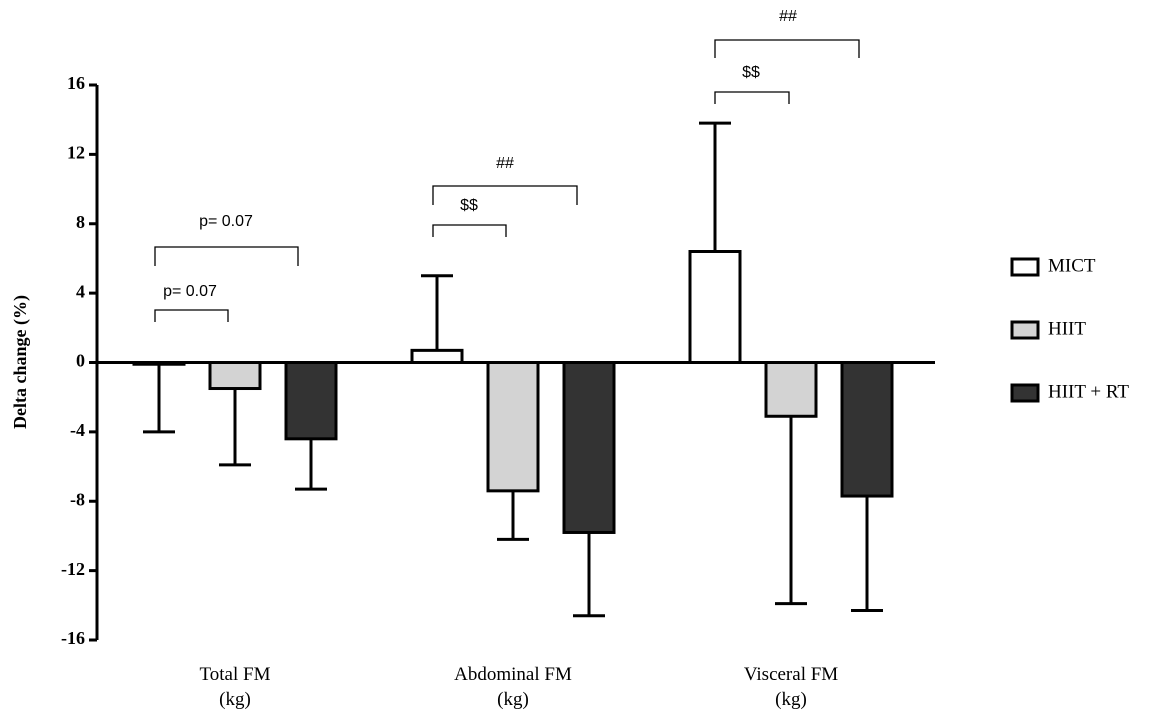  Describe the element at coordinates (73, 569) in the screenshot. I see `y-tick-label: -12` at that location.